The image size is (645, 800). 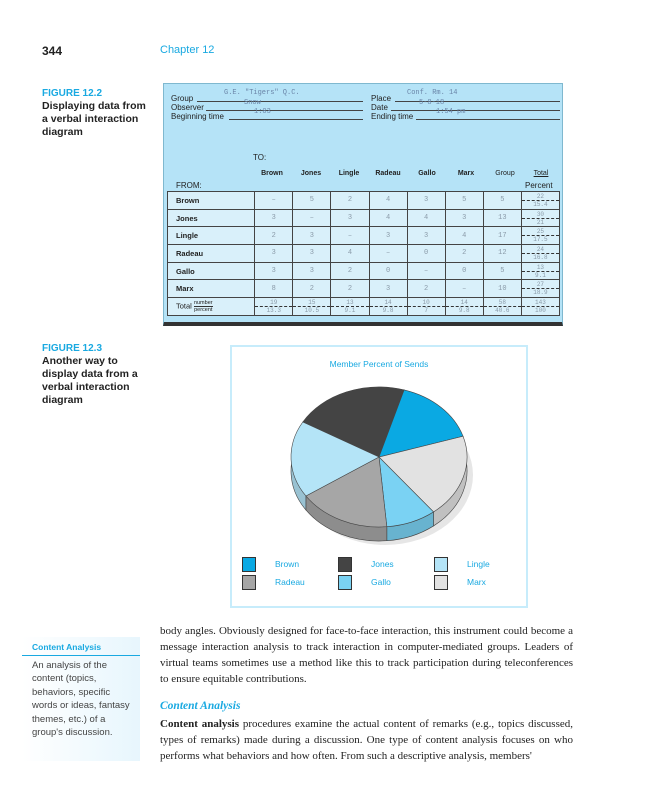 What do you see at coordinates (502, 306) in the screenshot?
I see `total-cell: 58 40.6` at bounding box center [502, 306].